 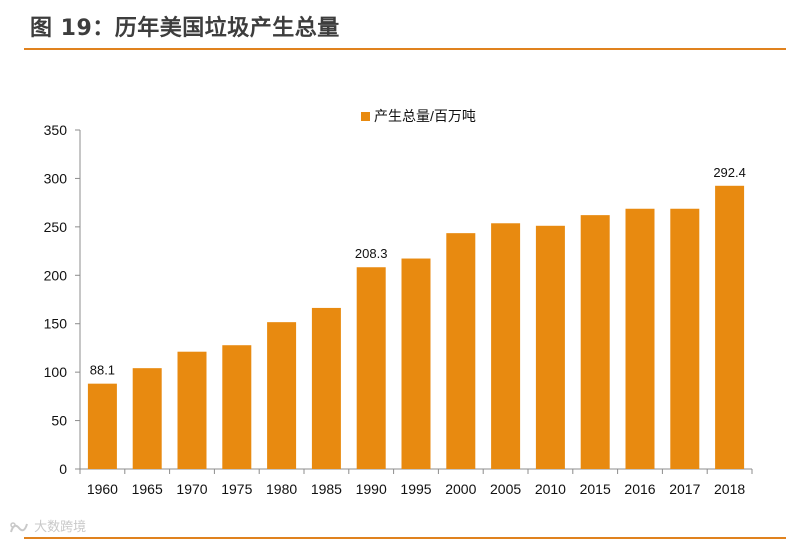 What do you see at coordinates (185, 28) in the screenshot?
I see `chart-title: 图 19：历年美国垃圾产生总量` at bounding box center [185, 28].